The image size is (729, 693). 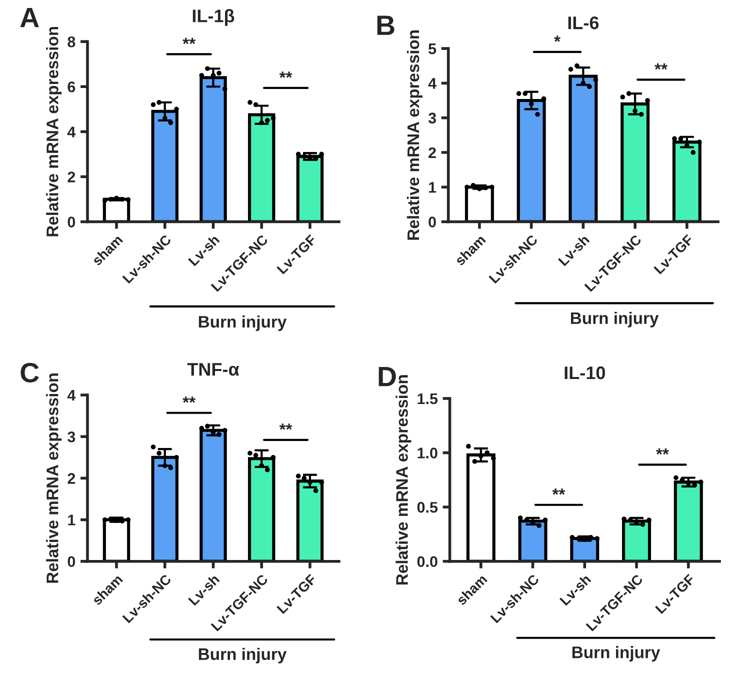 What do you see at coordinates (72, 42) in the screenshot?
I see `y-tick-label: 8` at bounding box center [72, 42].